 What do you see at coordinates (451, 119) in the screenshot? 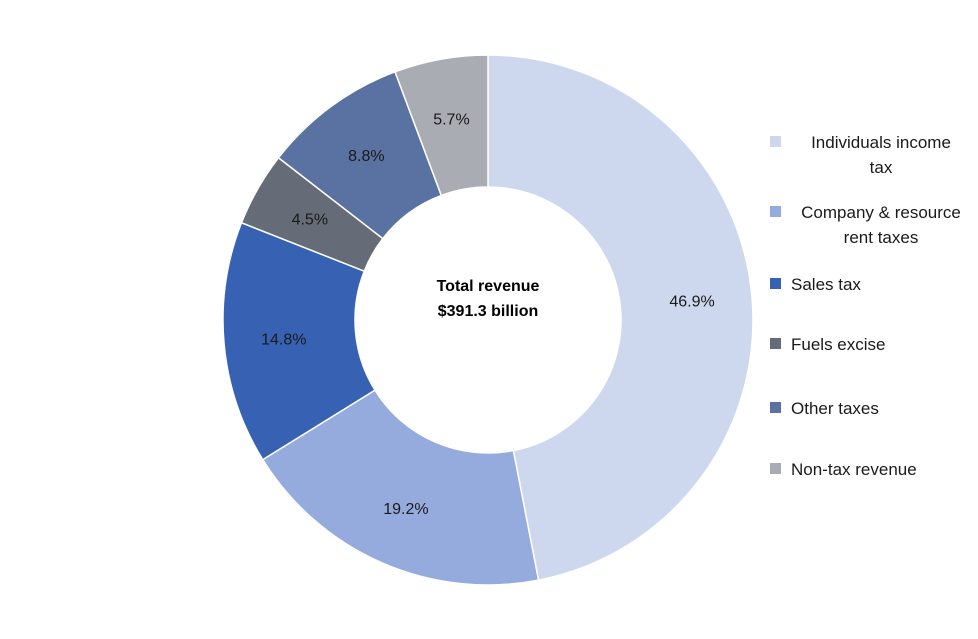
I see `slice-label-non-tax-revenue: 5.7%` at bounding box center [451, 119].